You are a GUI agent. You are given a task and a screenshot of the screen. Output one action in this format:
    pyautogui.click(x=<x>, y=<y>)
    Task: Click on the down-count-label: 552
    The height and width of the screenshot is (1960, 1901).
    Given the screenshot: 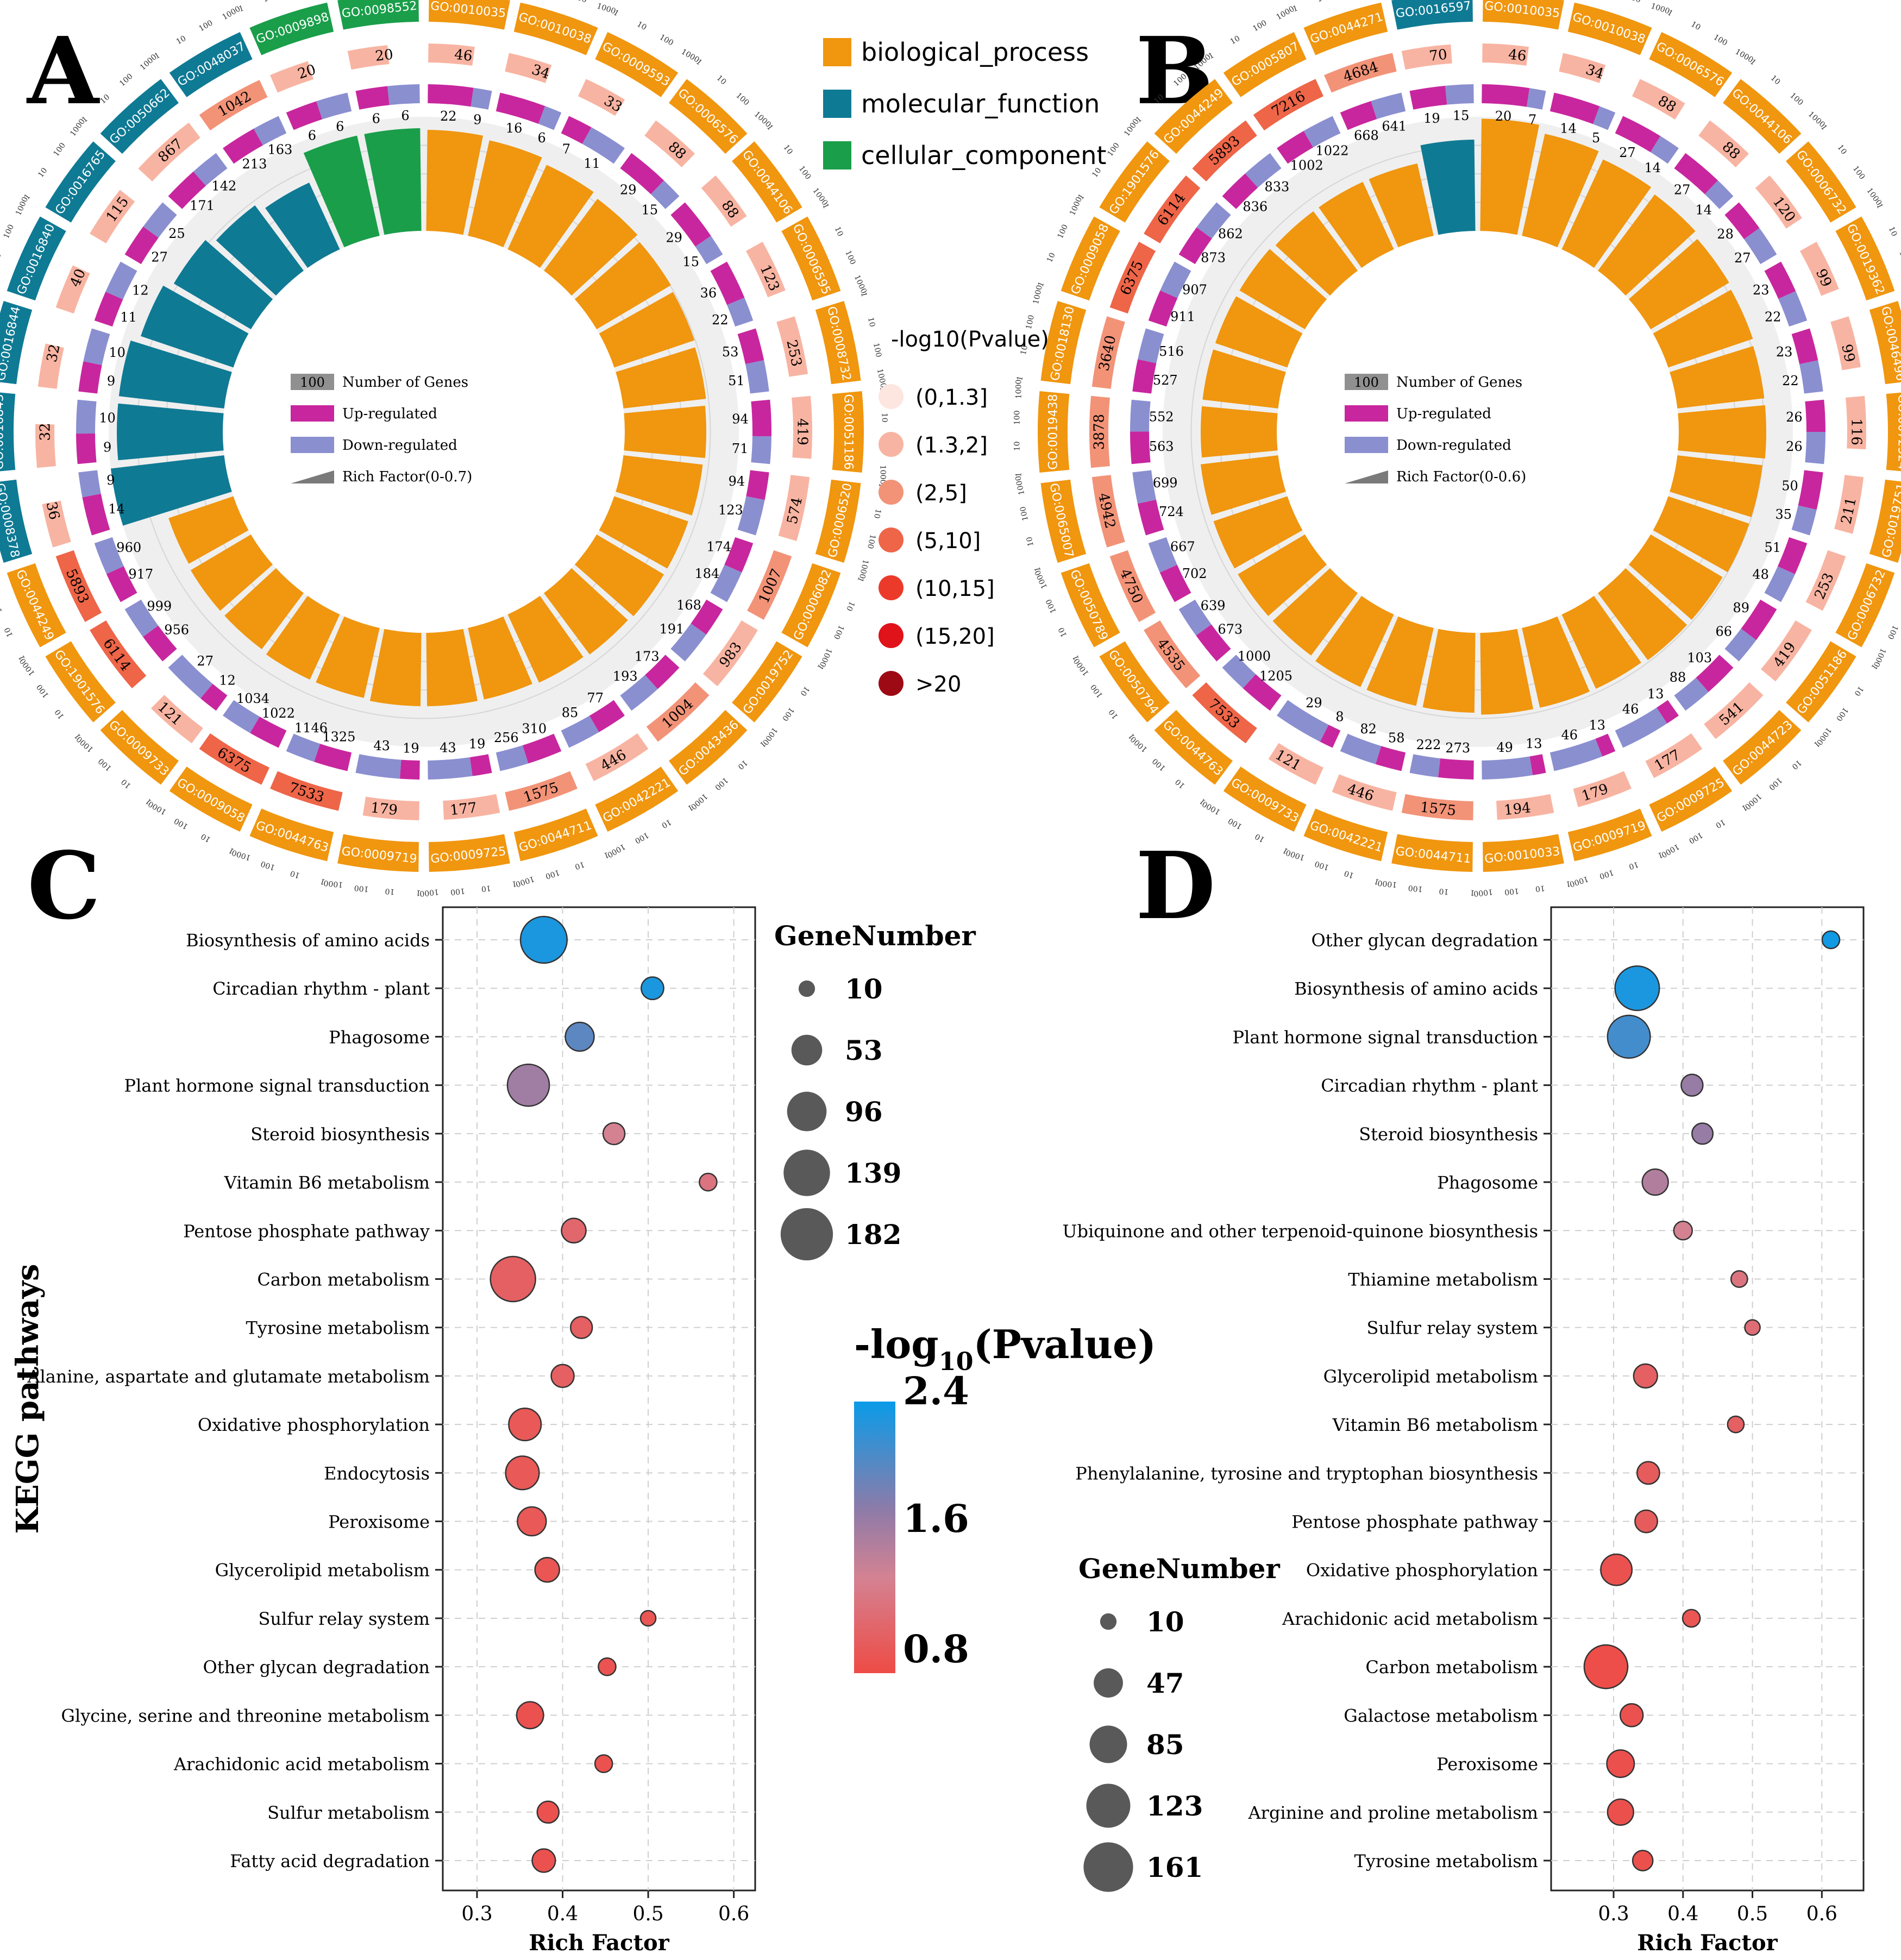 What is the action you would take?
    pyautogui.click(x=1161, y=417)
    